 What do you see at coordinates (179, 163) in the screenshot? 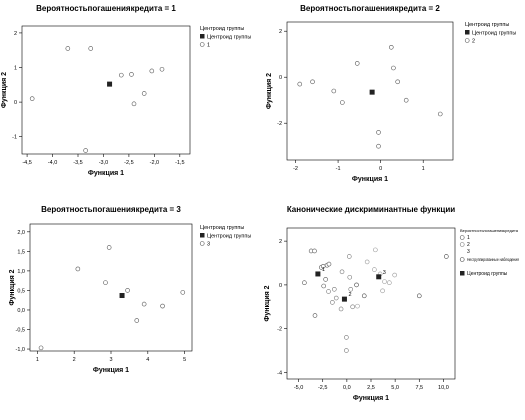
I see `x-tick-label: -1,5` at bounding box center [179, 163].